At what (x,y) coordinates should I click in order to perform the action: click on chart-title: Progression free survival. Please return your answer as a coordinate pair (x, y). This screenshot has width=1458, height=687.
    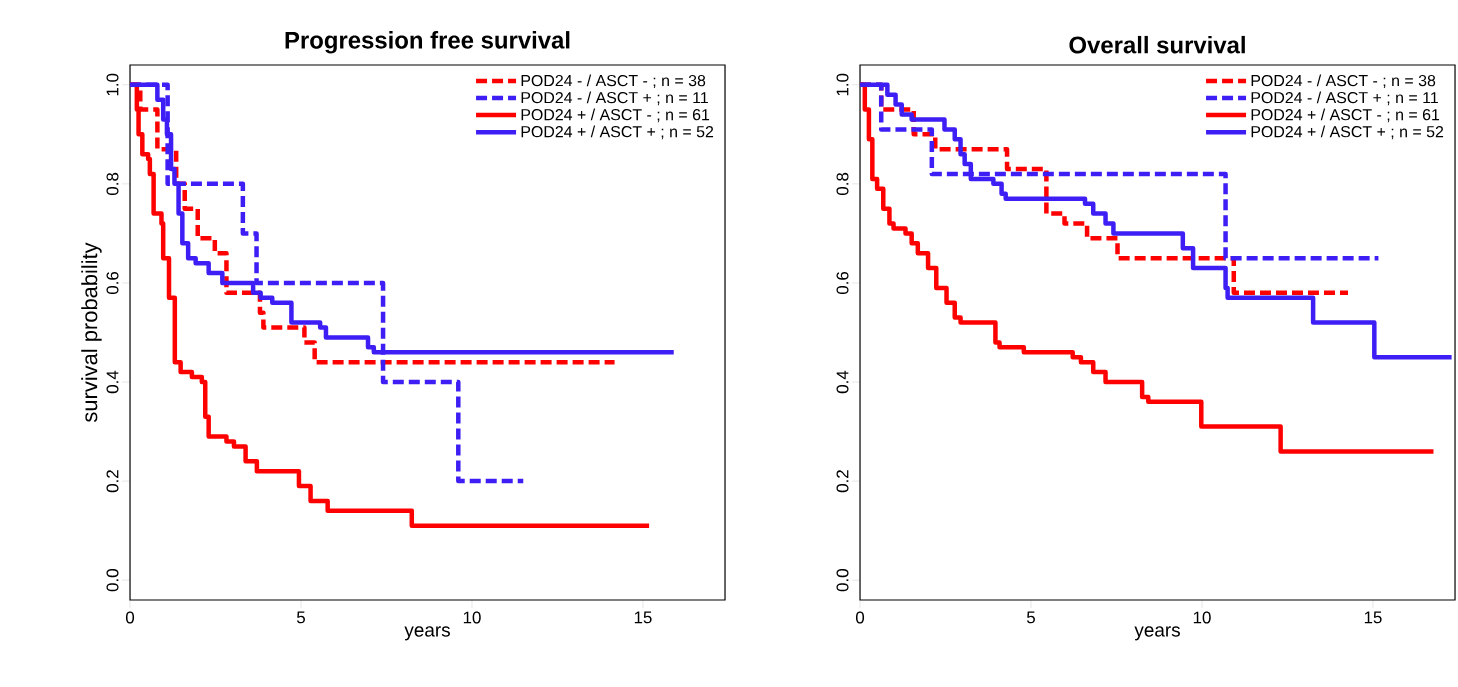
    Looking at the image, I should click on (427, 42).